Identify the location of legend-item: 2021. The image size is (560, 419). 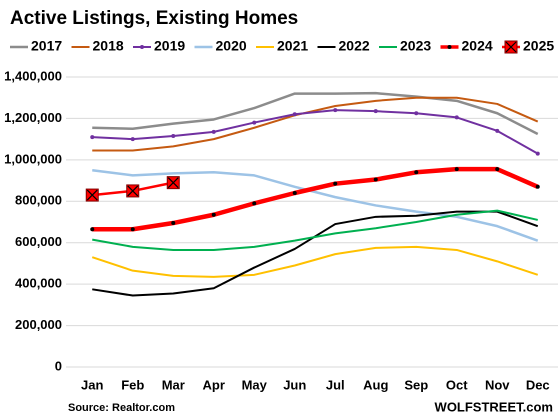
(282, 46).